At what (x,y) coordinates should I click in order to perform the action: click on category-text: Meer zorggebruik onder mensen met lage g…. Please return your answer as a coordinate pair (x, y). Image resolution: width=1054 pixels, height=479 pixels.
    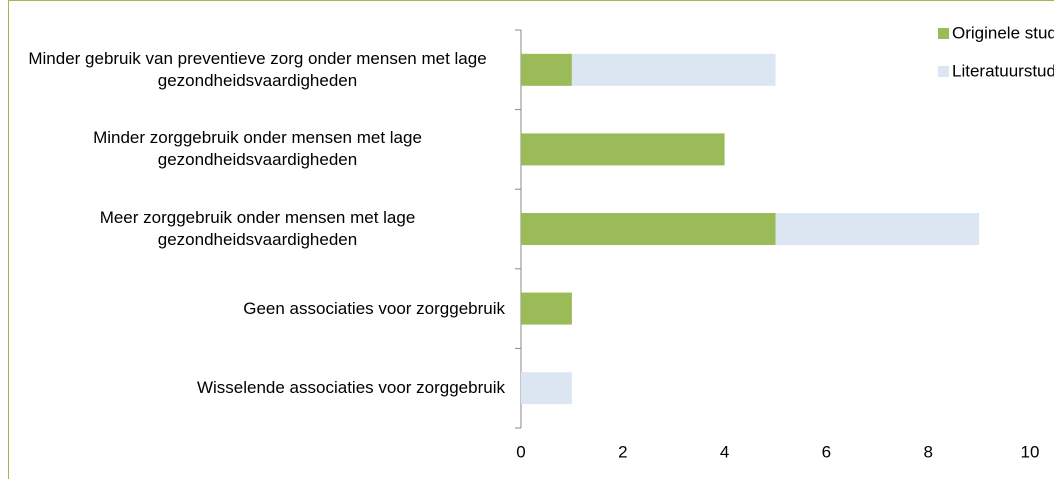
    Looking at the image, I should click on (257, 228).